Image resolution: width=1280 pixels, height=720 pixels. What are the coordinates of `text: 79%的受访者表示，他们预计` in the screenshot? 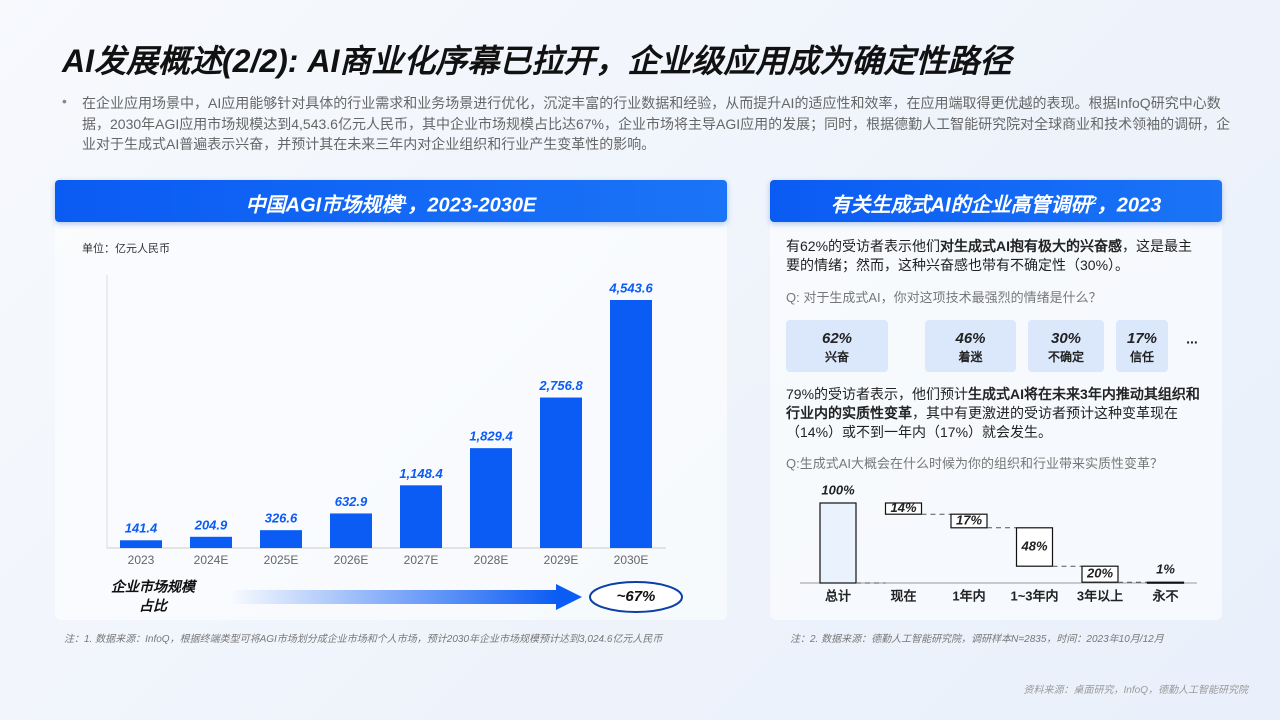 It's located at (877, 394).